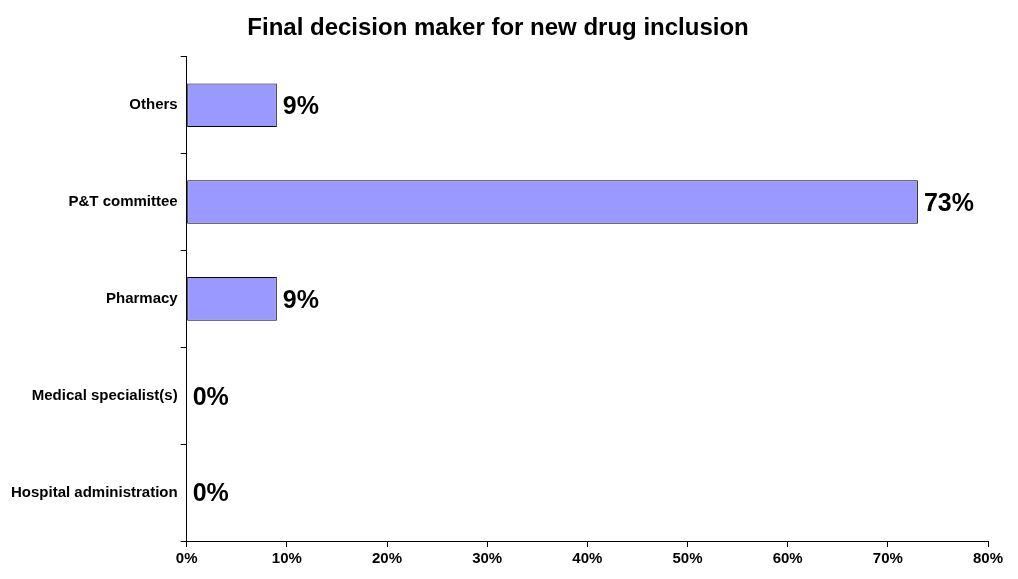 The height and width of the screenshot is (579, 1018). Describe the element at coordinates (988, 558) in the screenshot. I see `x-tick-label: 80%` at that location.